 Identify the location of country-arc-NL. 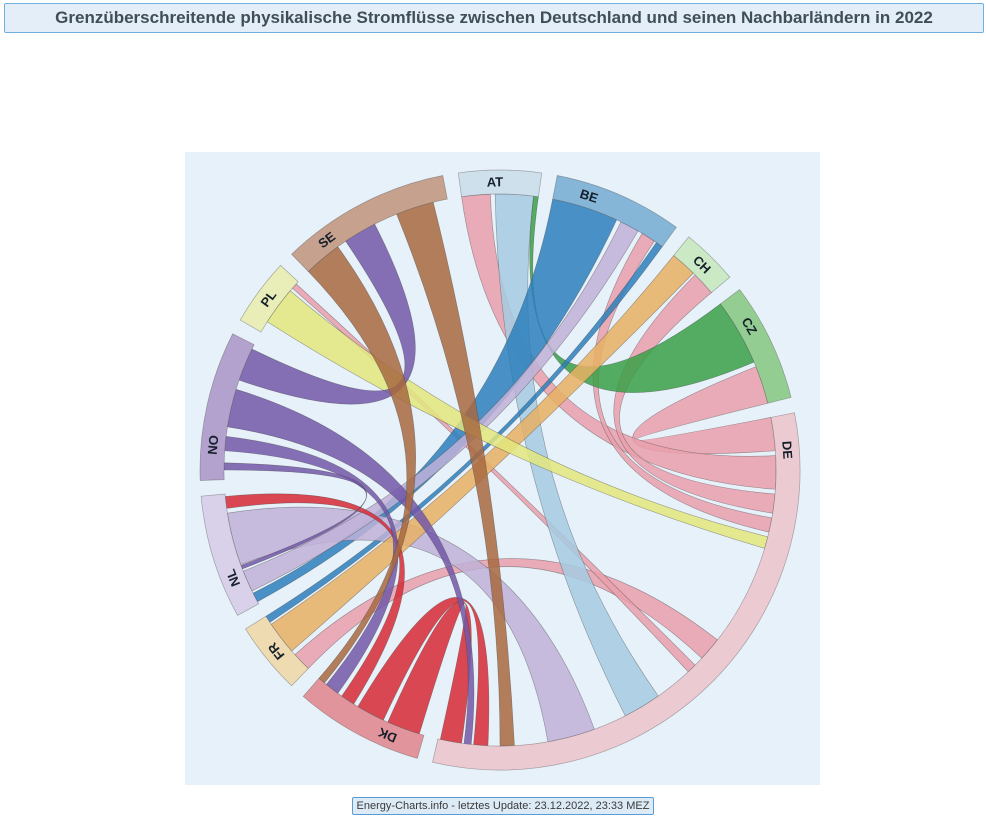
(230, 554).